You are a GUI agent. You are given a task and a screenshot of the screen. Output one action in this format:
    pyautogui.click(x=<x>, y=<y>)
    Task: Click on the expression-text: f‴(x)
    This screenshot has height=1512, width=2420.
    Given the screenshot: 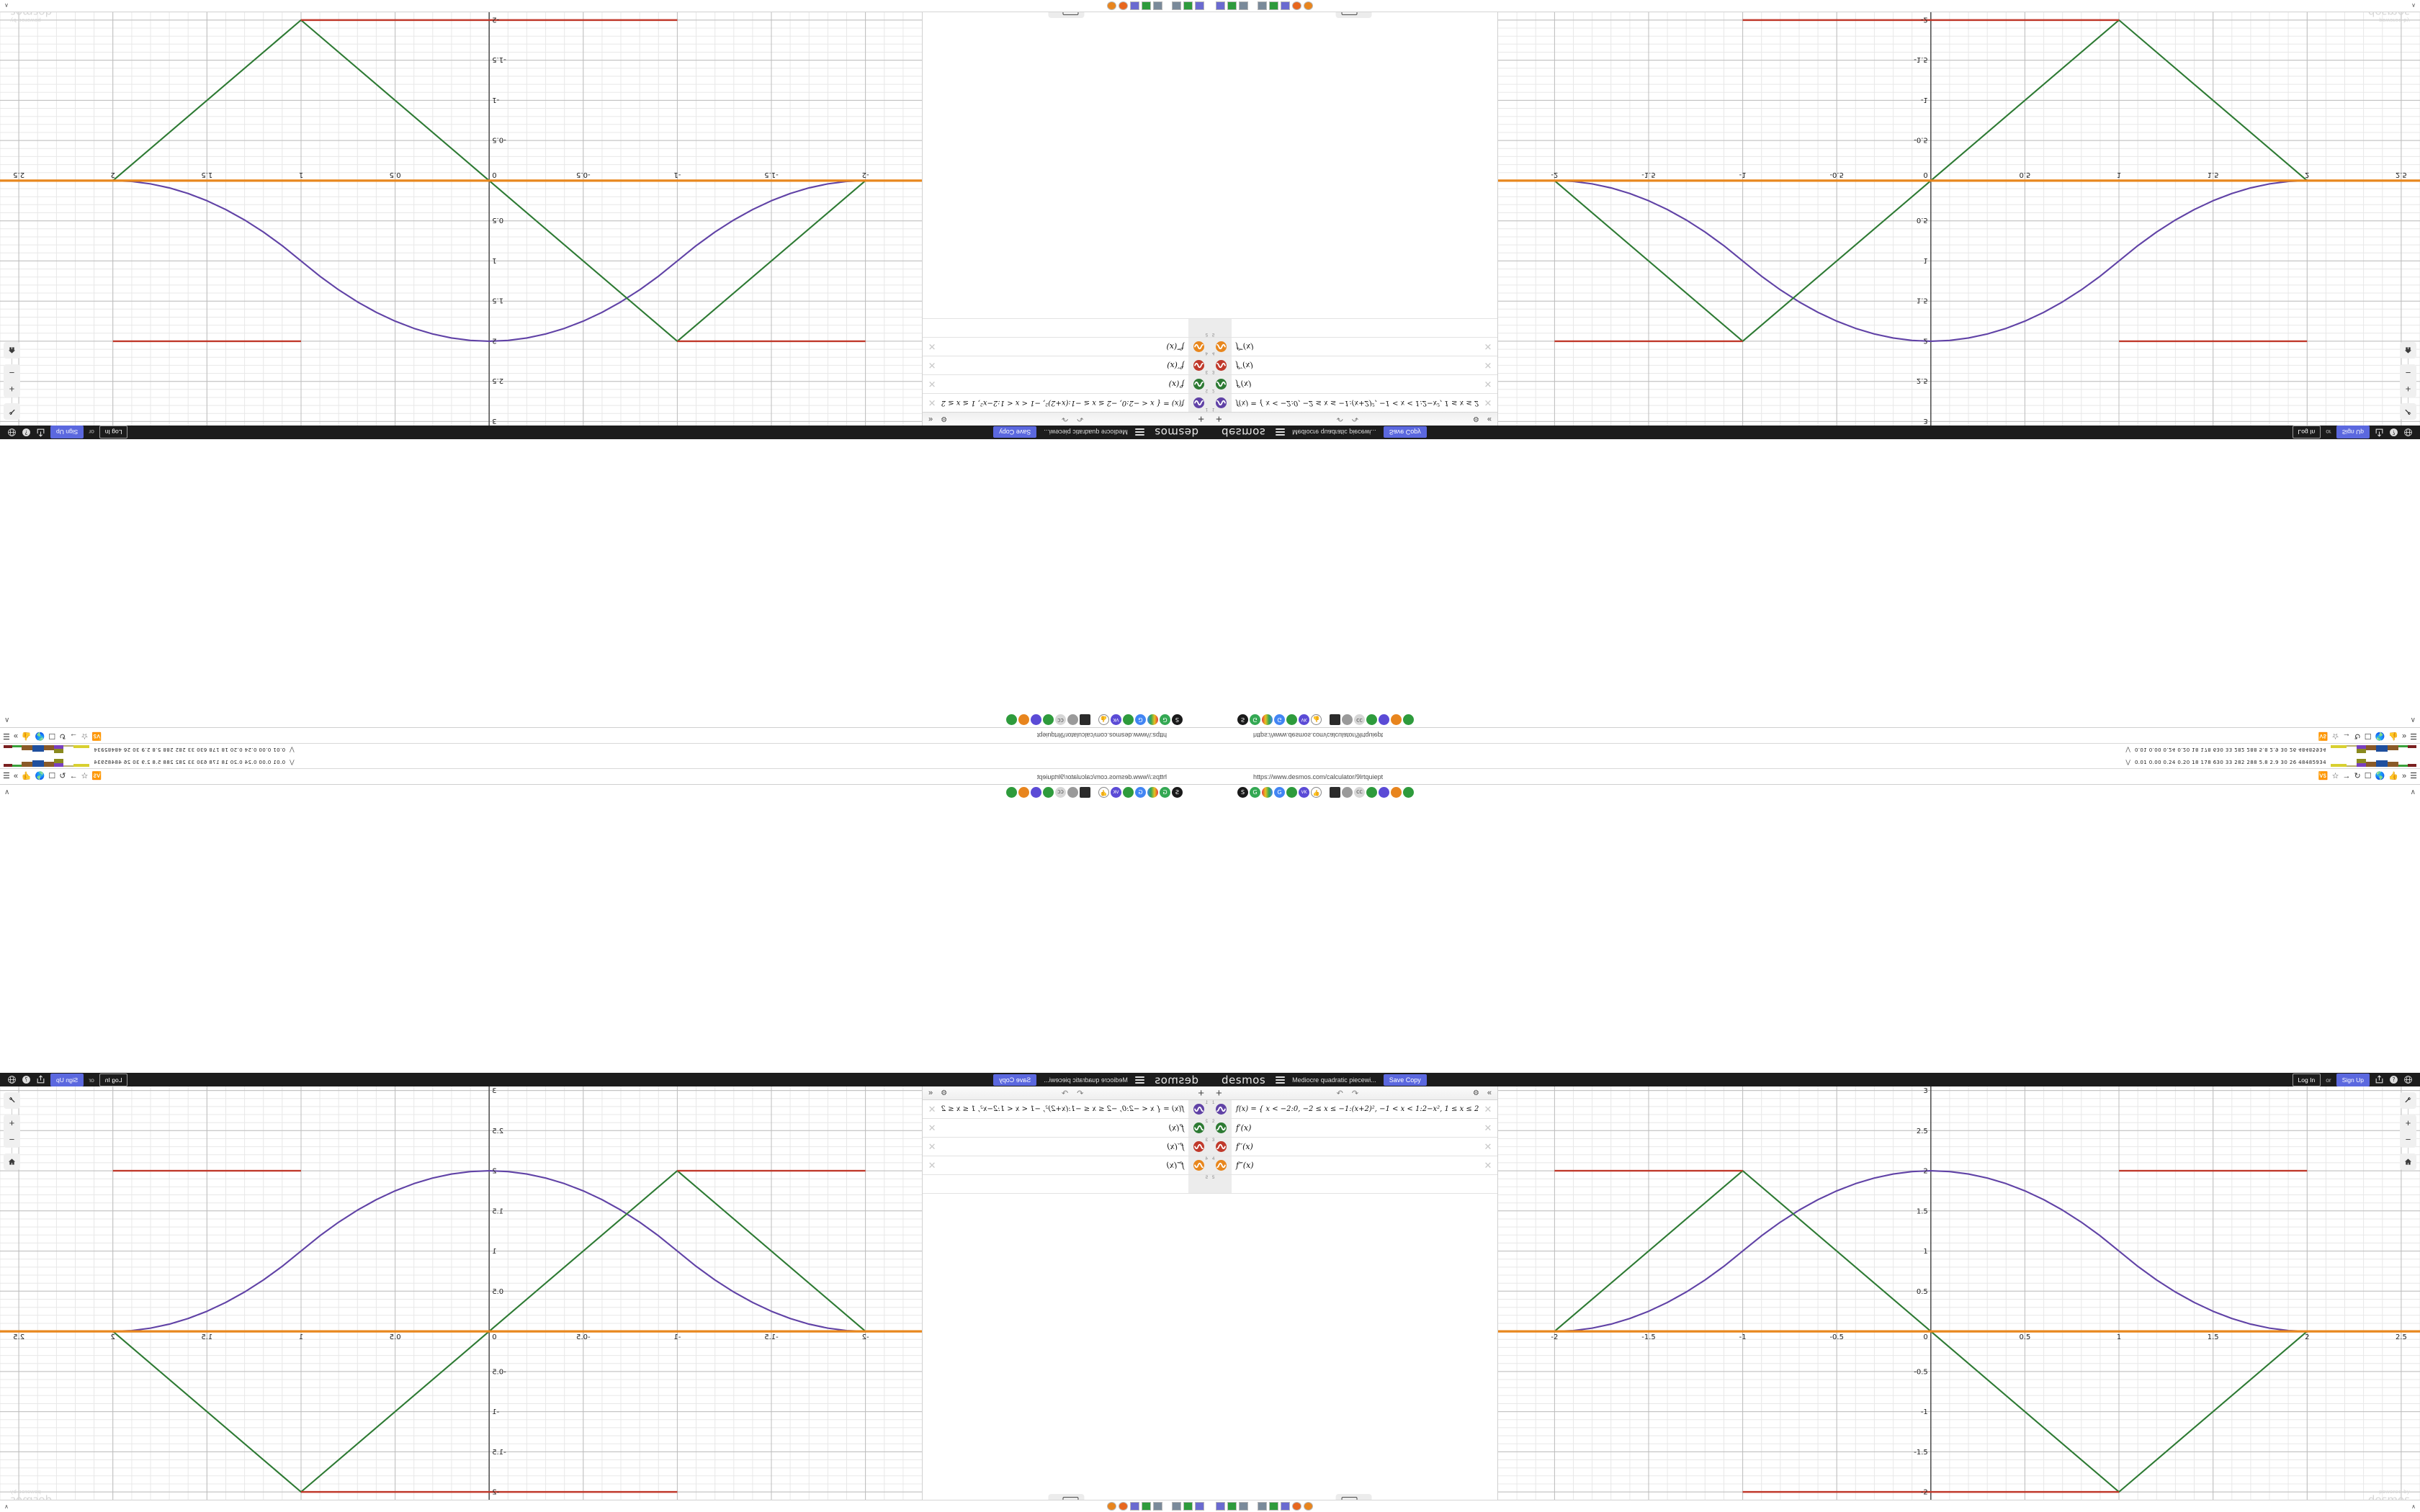 What is the action you would take?
    pyautogui.click(x=1245, y=346)
    